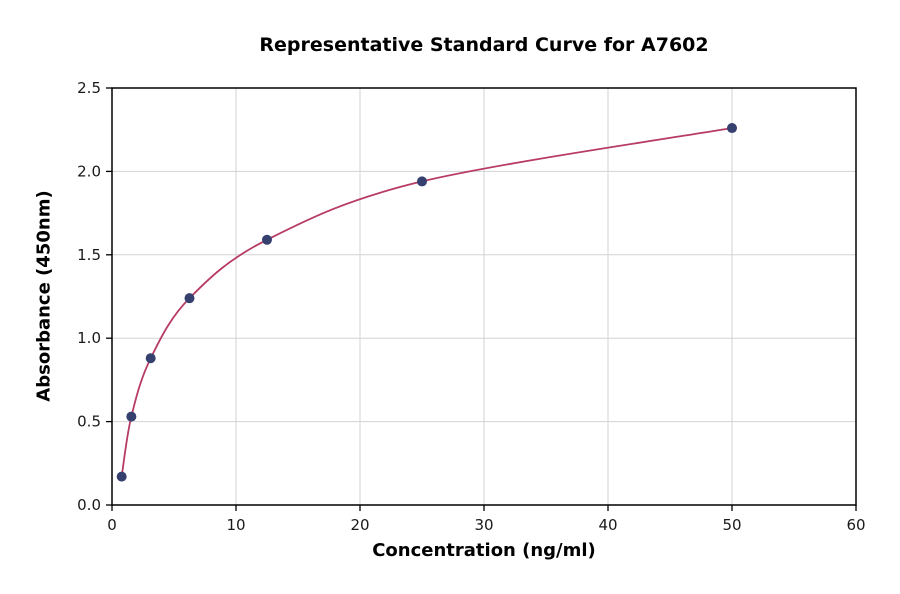 Image resolution: width=900 pixels, height=594 pixels. Describe the element at coordinates (731, 525) in the screenshot. I see `x-tick-label: 50` at that location.